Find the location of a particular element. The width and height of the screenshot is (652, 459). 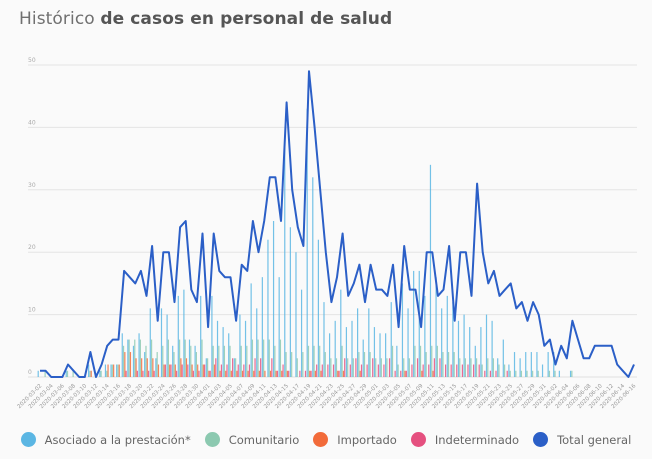

legend-item-asociado: Asociado a la prestación* is located at coordinates (105, 439).